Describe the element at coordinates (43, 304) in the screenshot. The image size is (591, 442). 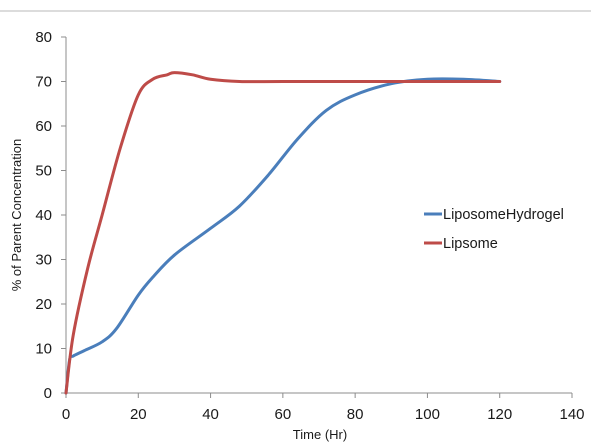
I see `y-tick-label: 20` at that location.